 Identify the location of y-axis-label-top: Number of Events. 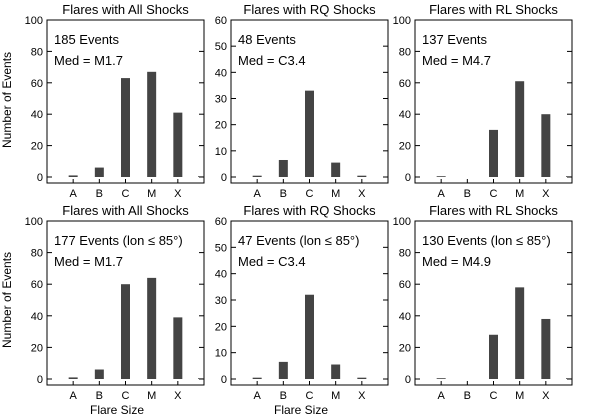
(7, 100).